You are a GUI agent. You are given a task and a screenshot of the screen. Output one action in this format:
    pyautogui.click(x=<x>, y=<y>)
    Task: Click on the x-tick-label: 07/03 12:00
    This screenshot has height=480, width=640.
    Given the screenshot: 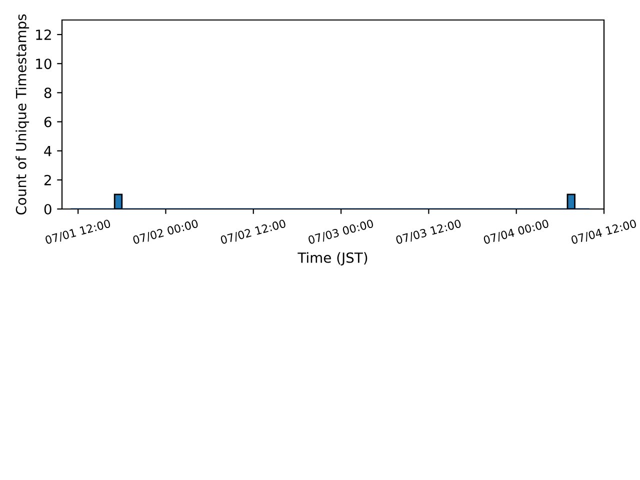 What is the action you would take?
    pyautogui.click(x=428, y=232)
    